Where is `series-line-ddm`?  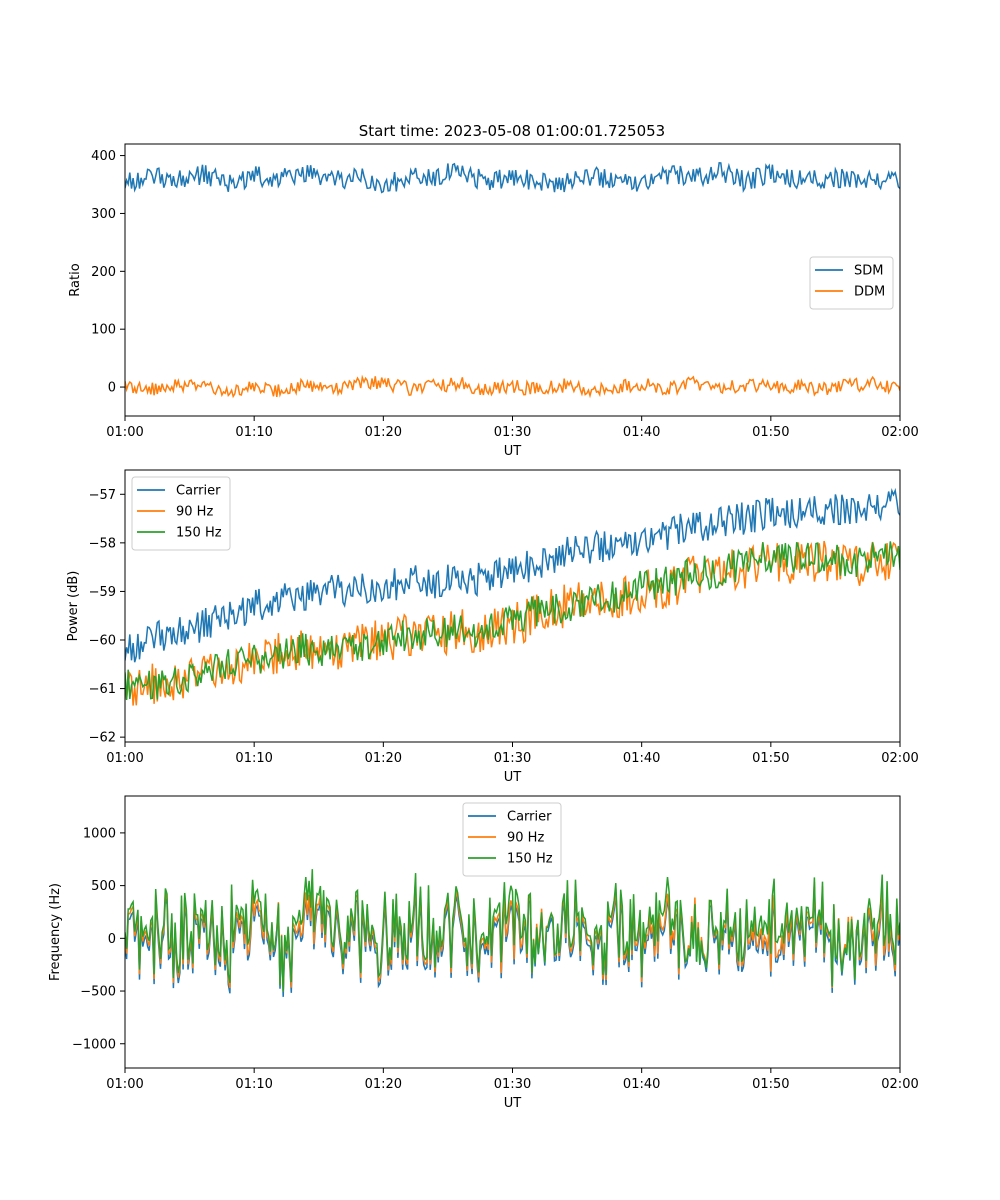
series-line-ddm is located at coordinates (512, 386).